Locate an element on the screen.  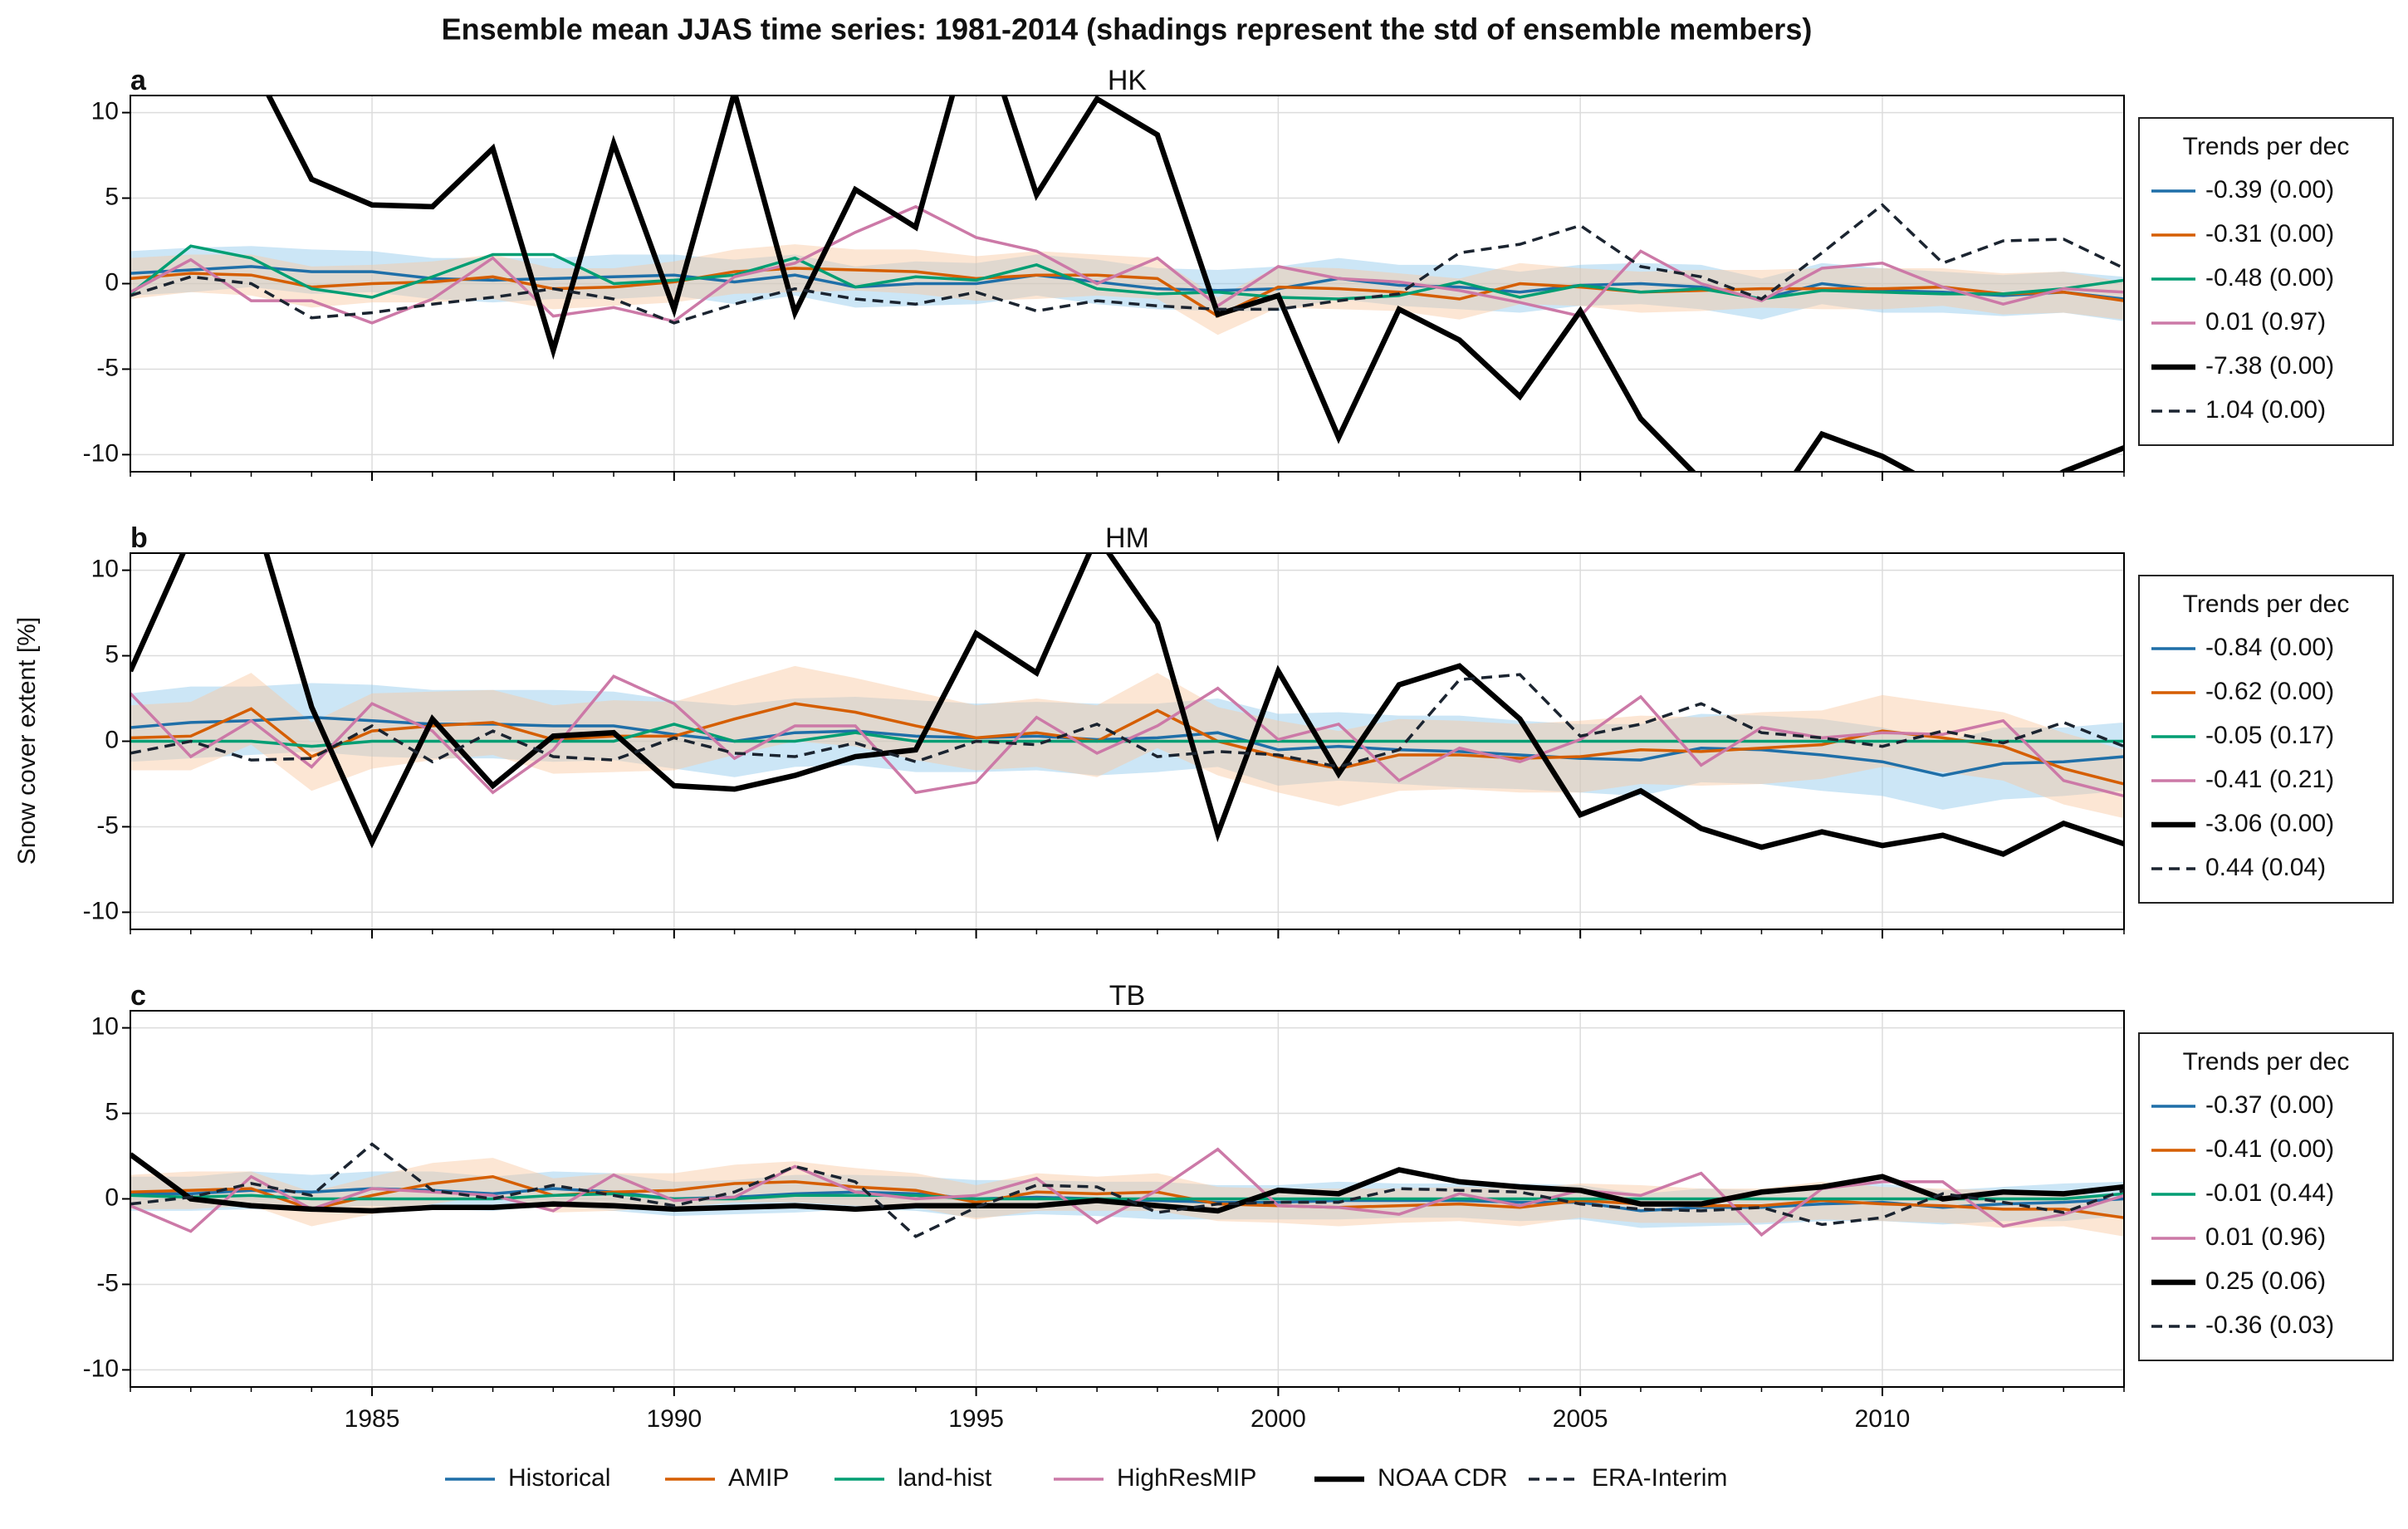
legend-label: NOAA CDR is located at coordinates (1443, 1478).